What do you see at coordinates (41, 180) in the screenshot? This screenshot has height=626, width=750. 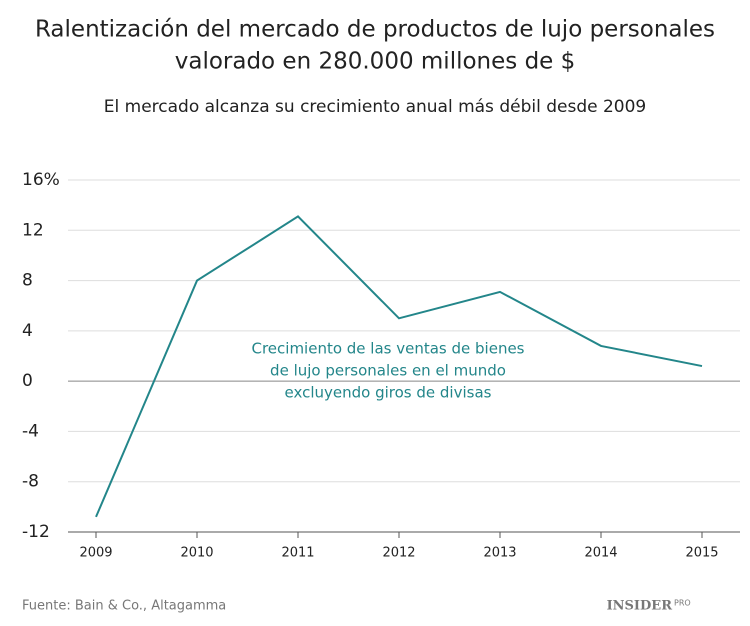 I see `y-tick-label: 16%` at bounding box center [41, 180].